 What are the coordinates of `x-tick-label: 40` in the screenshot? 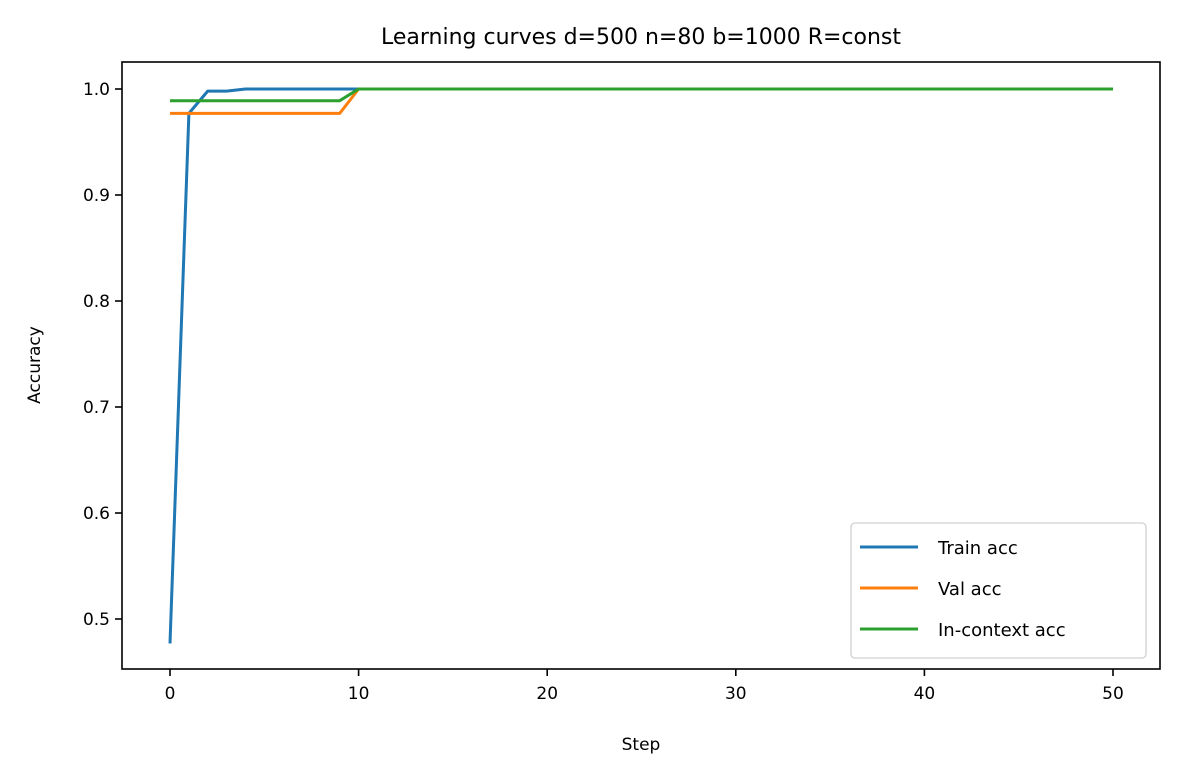 It's located at (925, 694).